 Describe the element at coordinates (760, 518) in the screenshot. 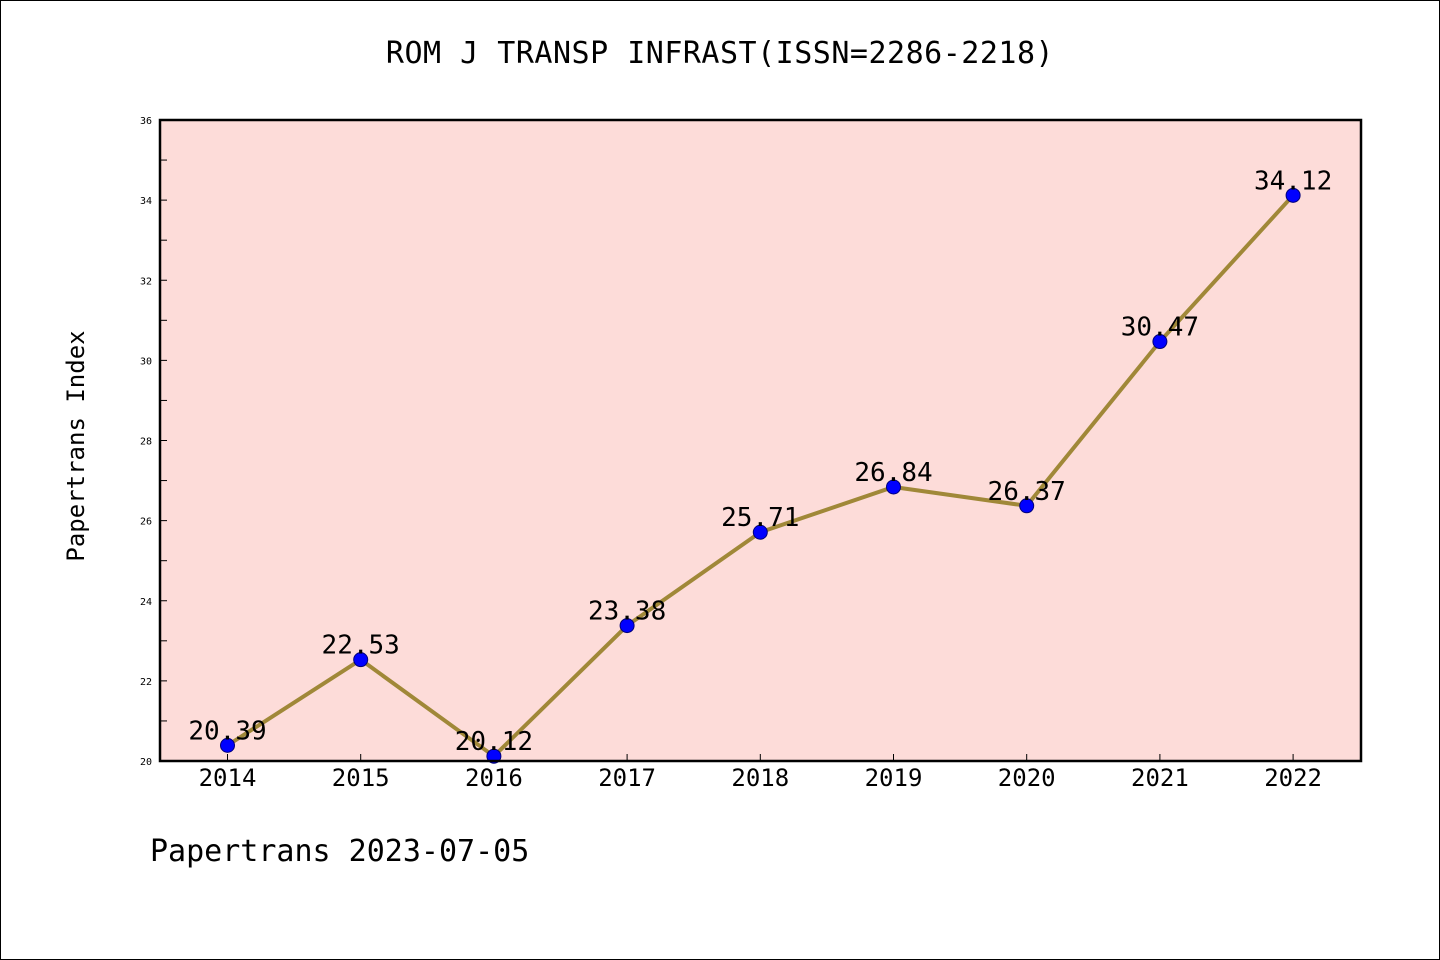

I see `data-label: 25.71` at that location.